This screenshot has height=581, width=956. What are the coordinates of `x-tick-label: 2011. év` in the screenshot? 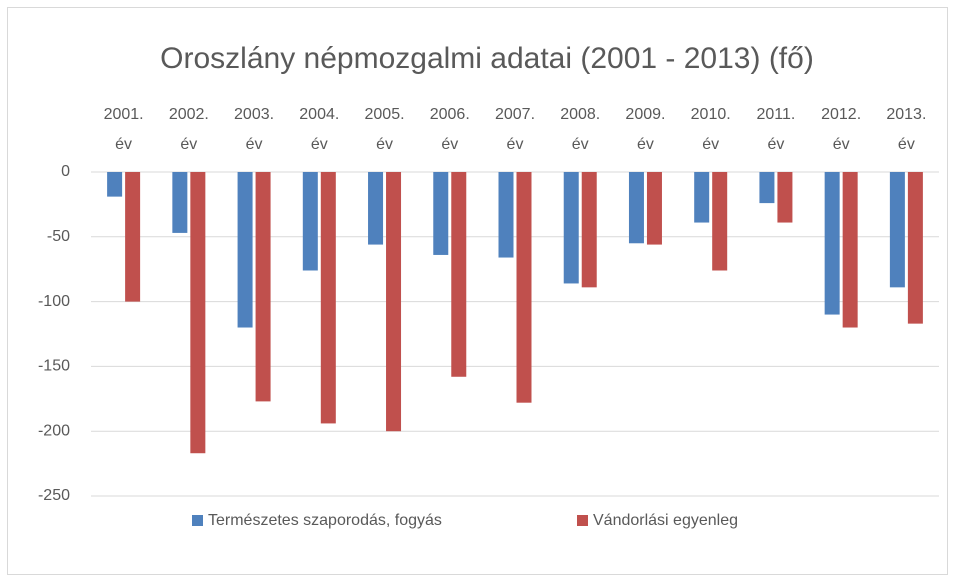 It's located at (776, 129).